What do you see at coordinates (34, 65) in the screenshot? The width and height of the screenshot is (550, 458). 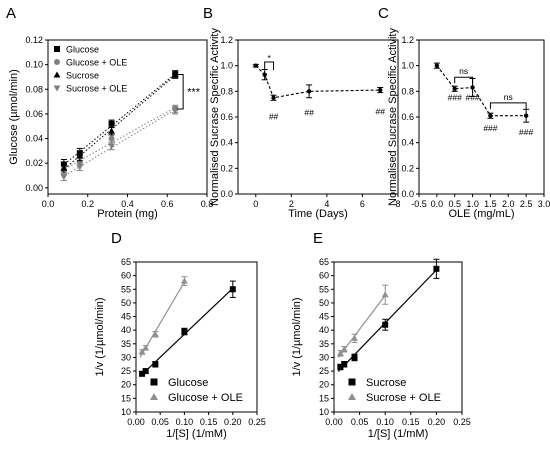 I see `y-tick-label: 0.10` at bounding box center [34, 65].